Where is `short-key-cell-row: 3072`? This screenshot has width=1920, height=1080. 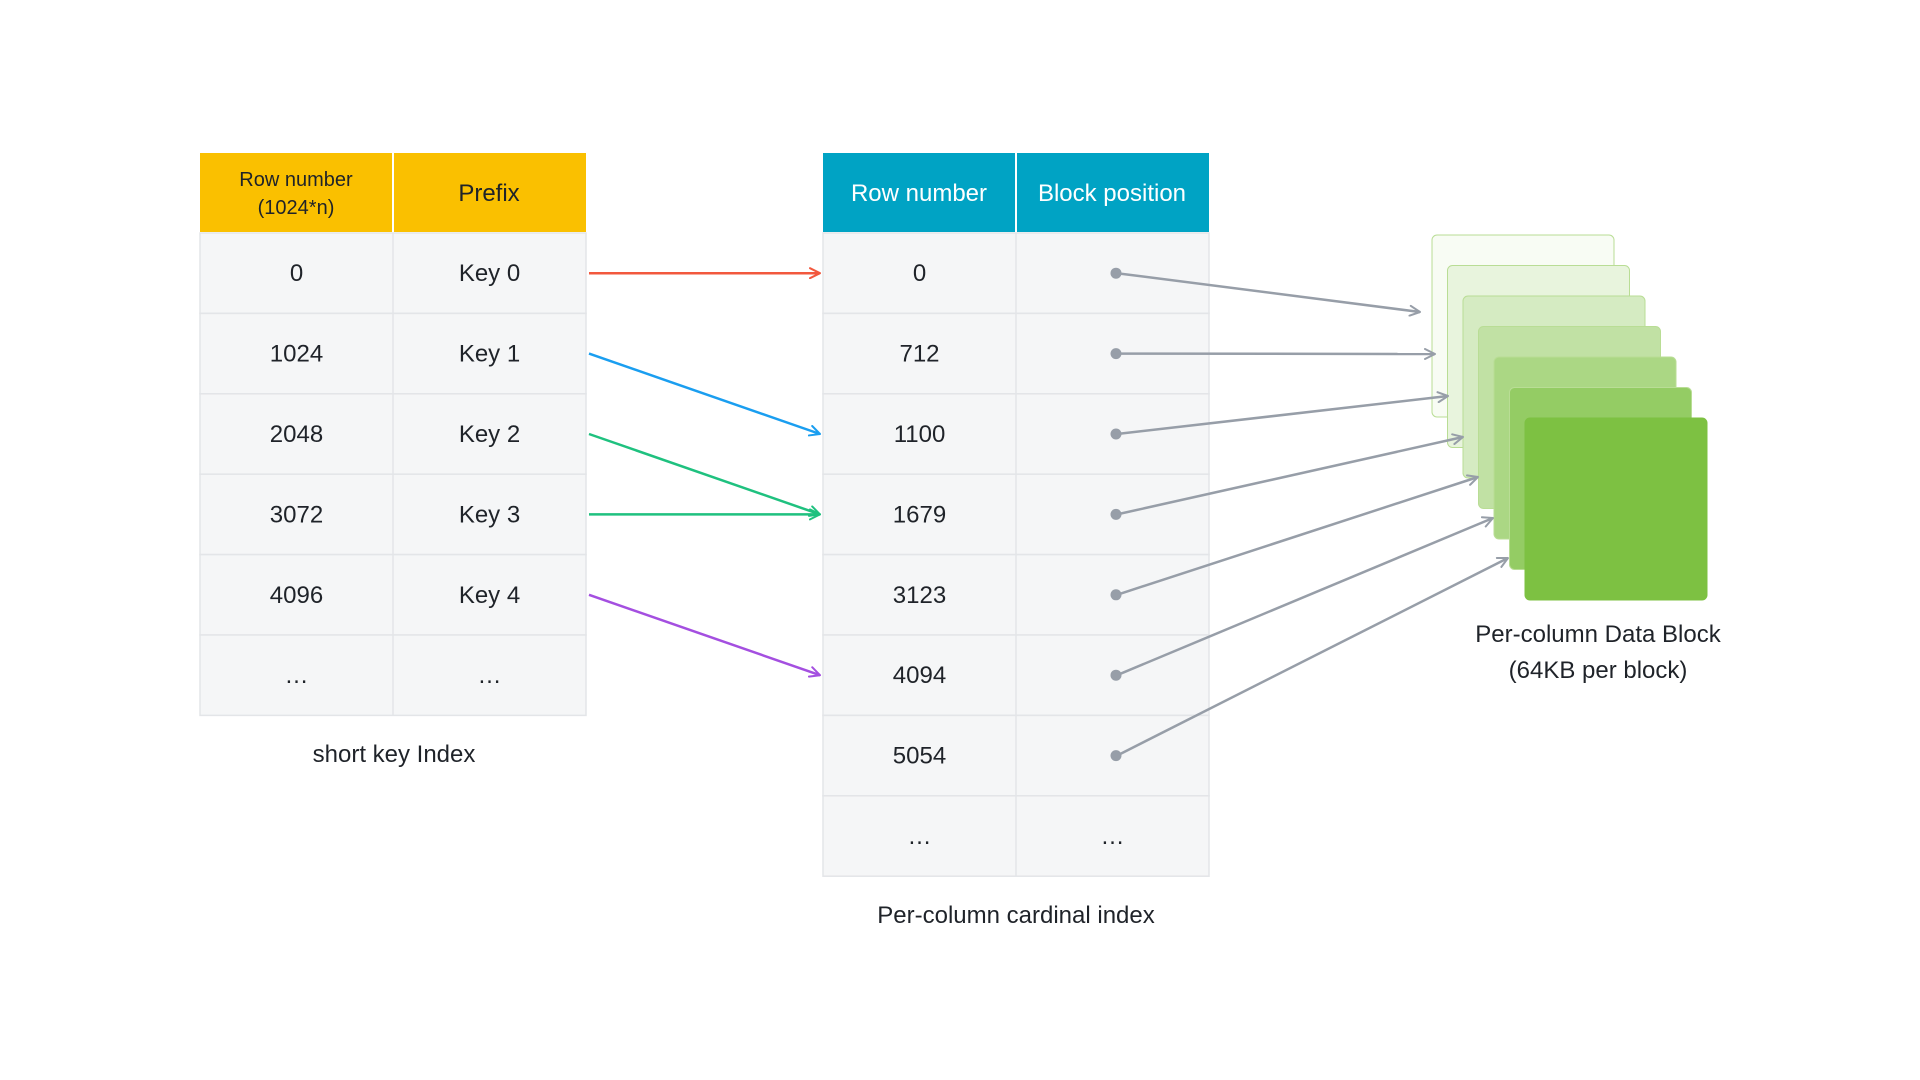
short-key-cell-row: 3072 is located at coordinates (296, 514).